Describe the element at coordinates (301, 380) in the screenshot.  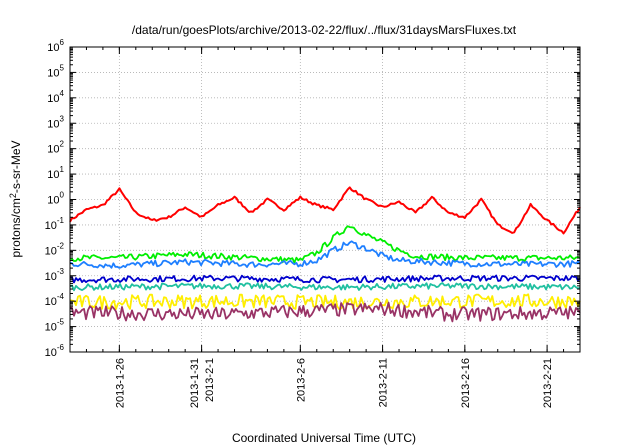
I see `x-tick-label: 2013-2-6` at that location.